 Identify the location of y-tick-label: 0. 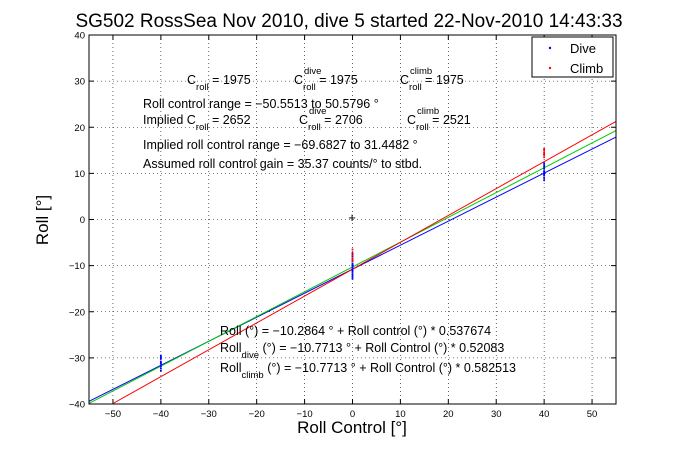
(82, 220).